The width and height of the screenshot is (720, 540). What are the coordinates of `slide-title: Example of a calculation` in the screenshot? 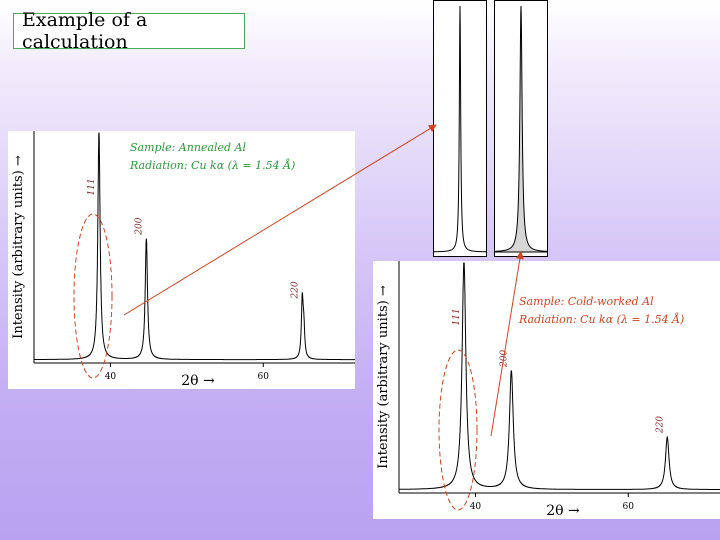 It's located at (129, 31).